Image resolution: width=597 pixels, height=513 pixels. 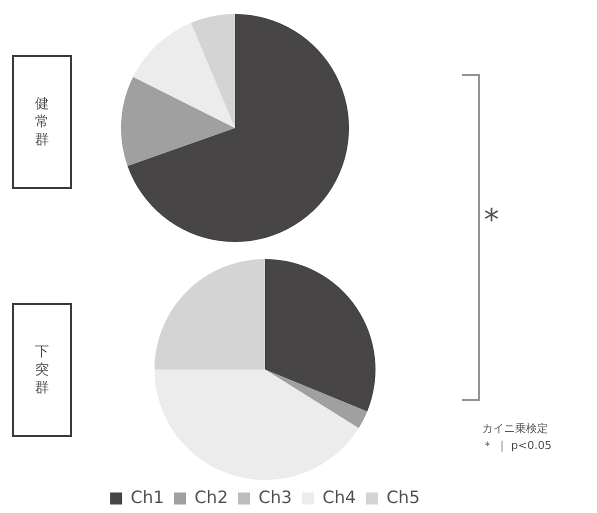 I want to click on legend-label: Ch4, so click(x=339, y=498).